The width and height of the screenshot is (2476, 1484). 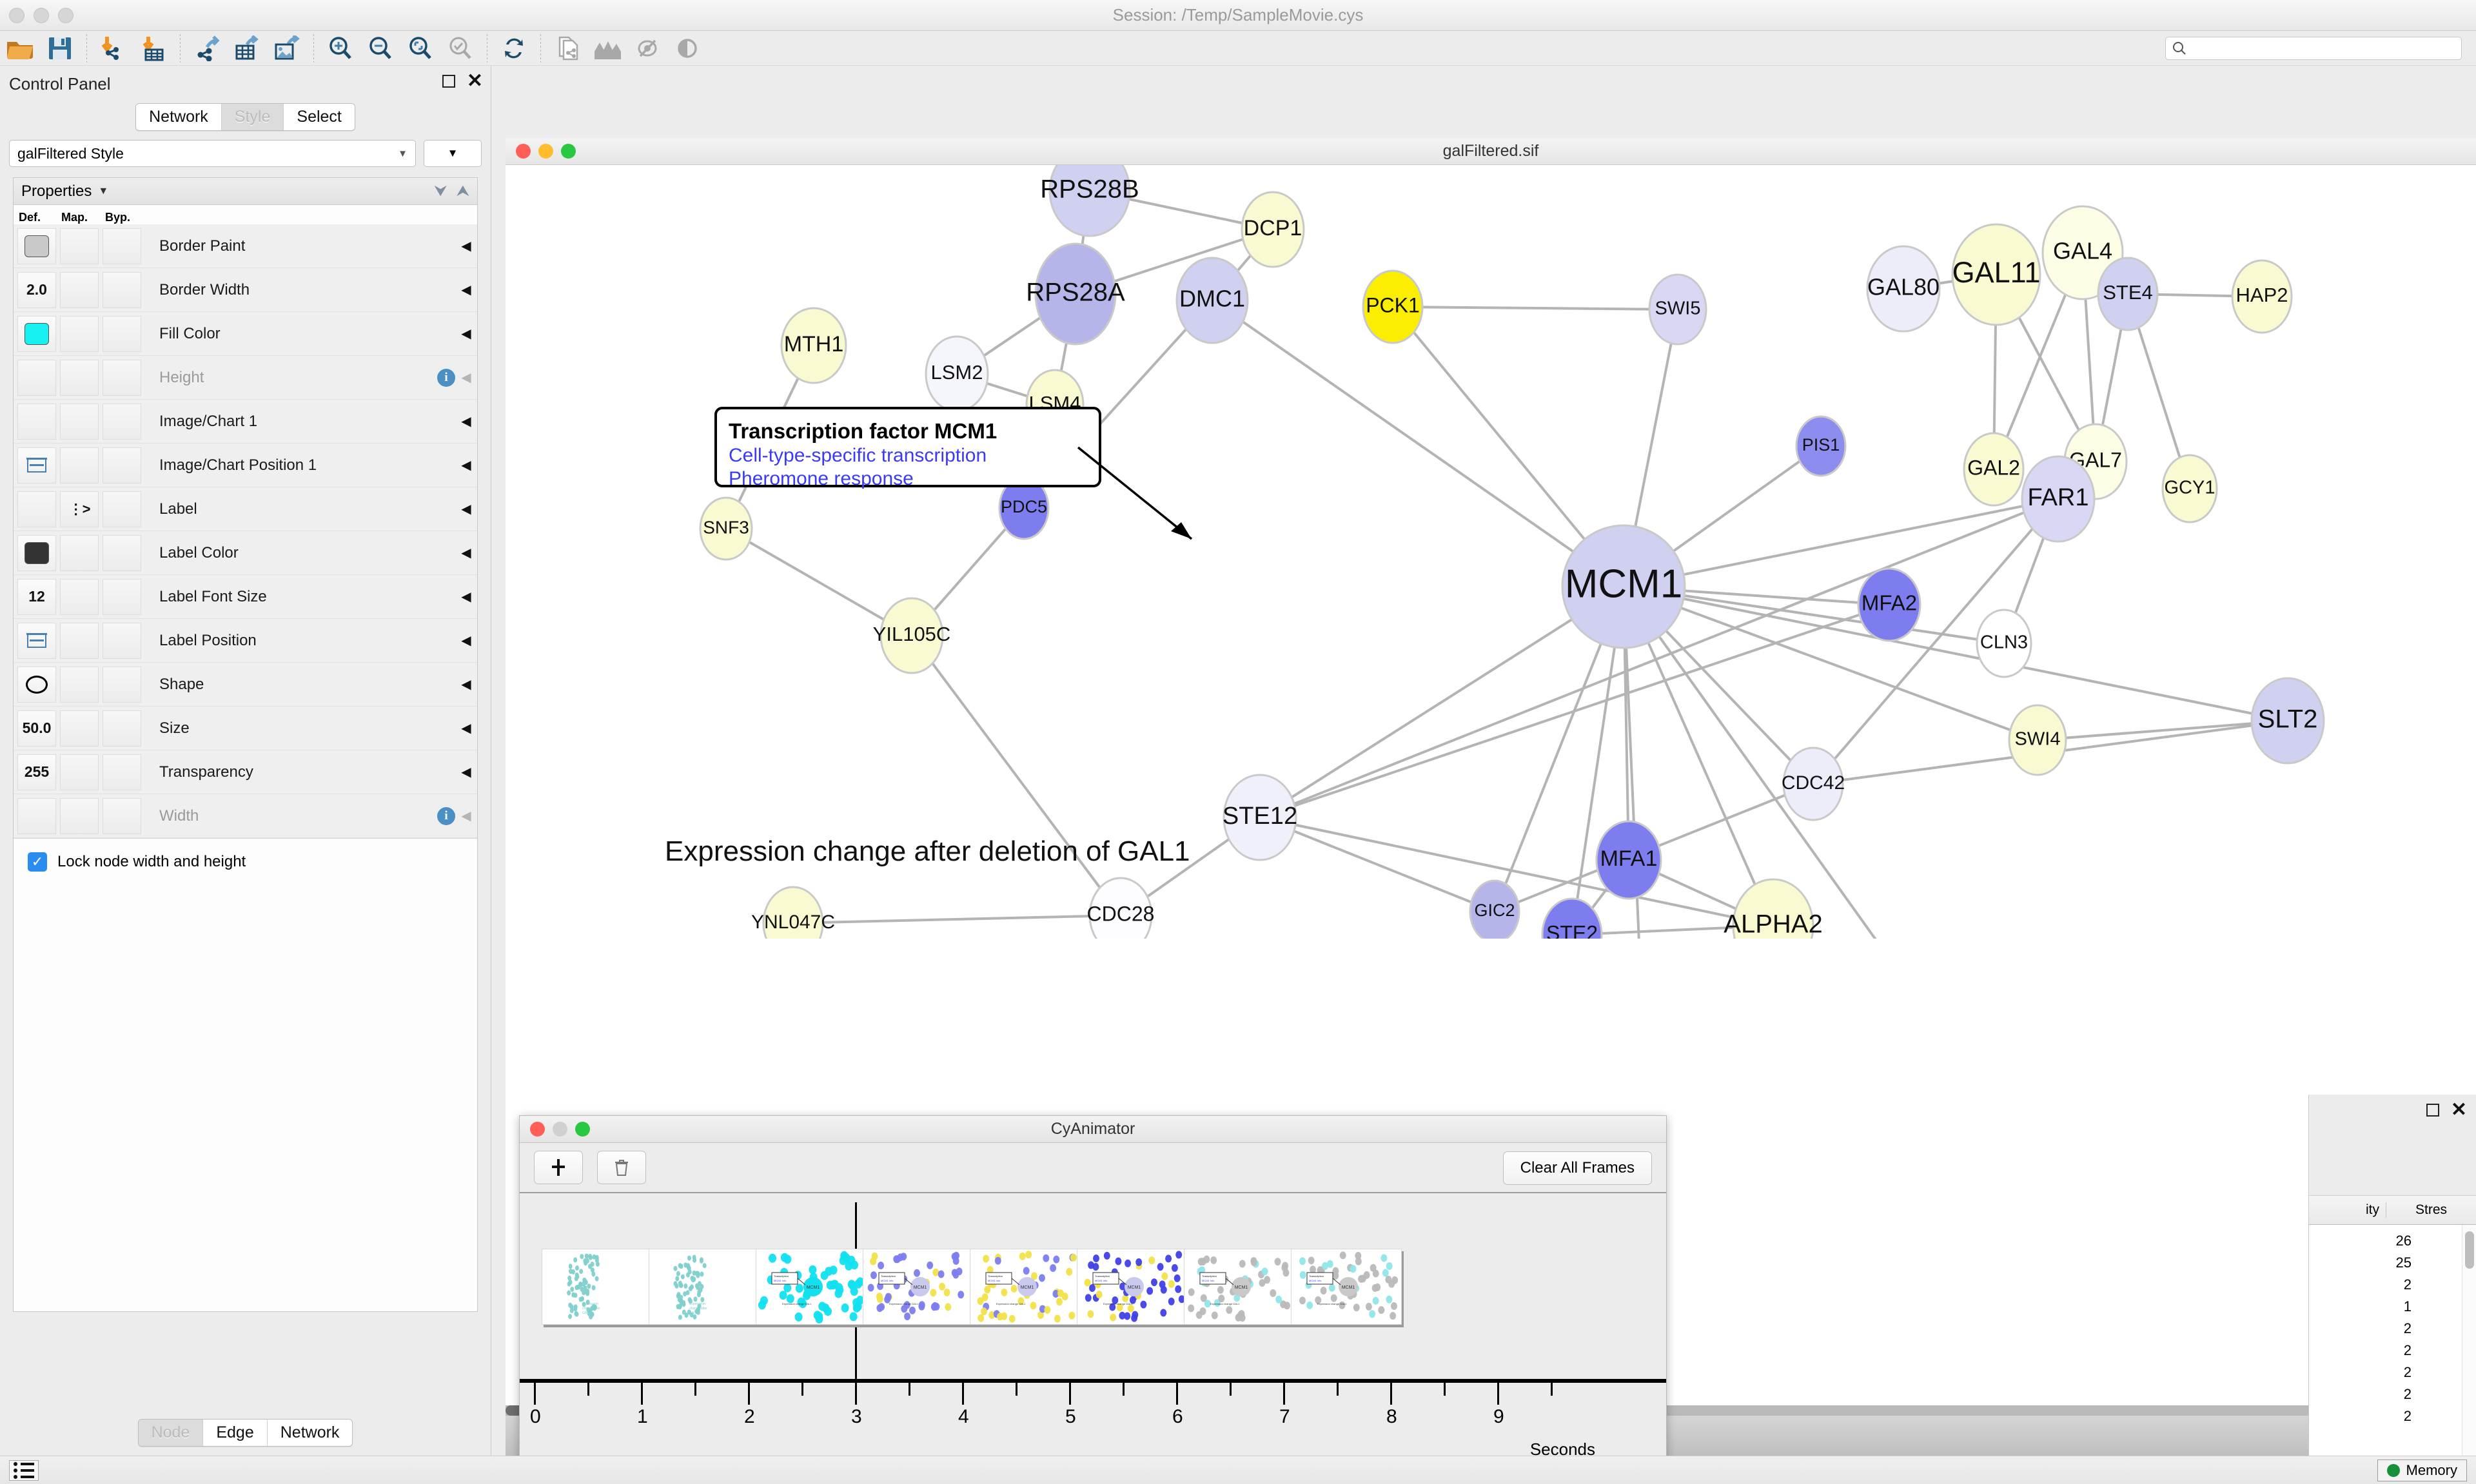 What do you see at coordinates (621, 1167) in the screenshot?
I see `delete-frame-button` at bounding box center [621, 1167].